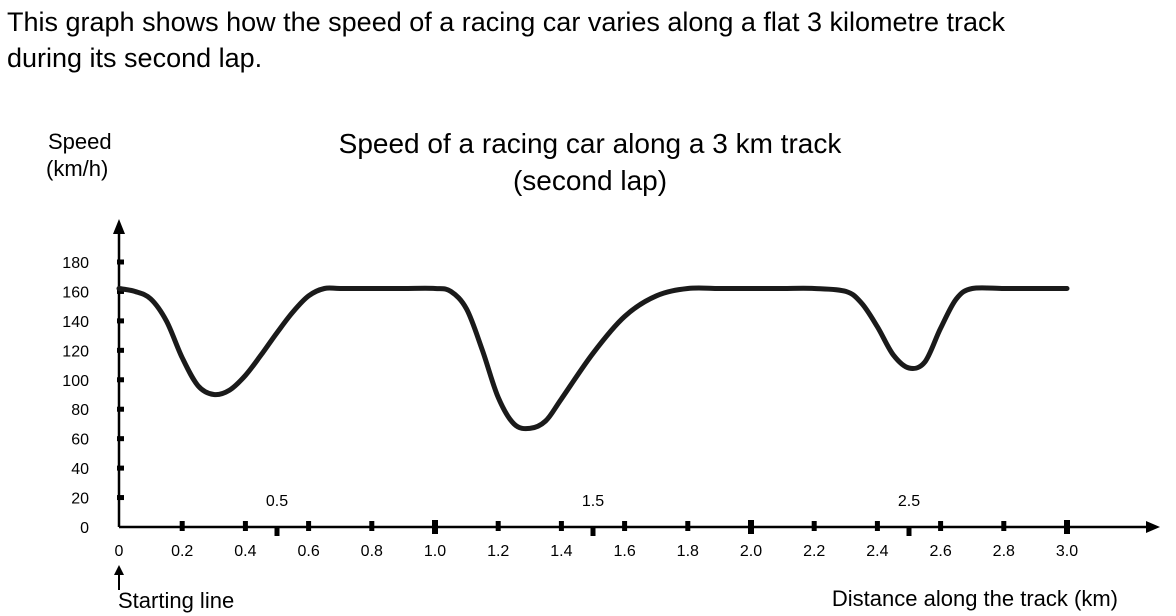  What do you see at coordinates (176, 600) in the screenshot?
I see `starting-line-label: Starting line` at bounding box center [176, 600].